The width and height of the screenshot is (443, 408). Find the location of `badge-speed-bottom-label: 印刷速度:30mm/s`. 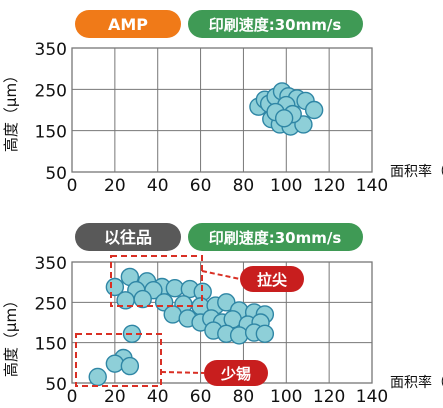

badge-speed-bottom-label: 印刷速度:30mm/s is located at coordinates (275, 238).